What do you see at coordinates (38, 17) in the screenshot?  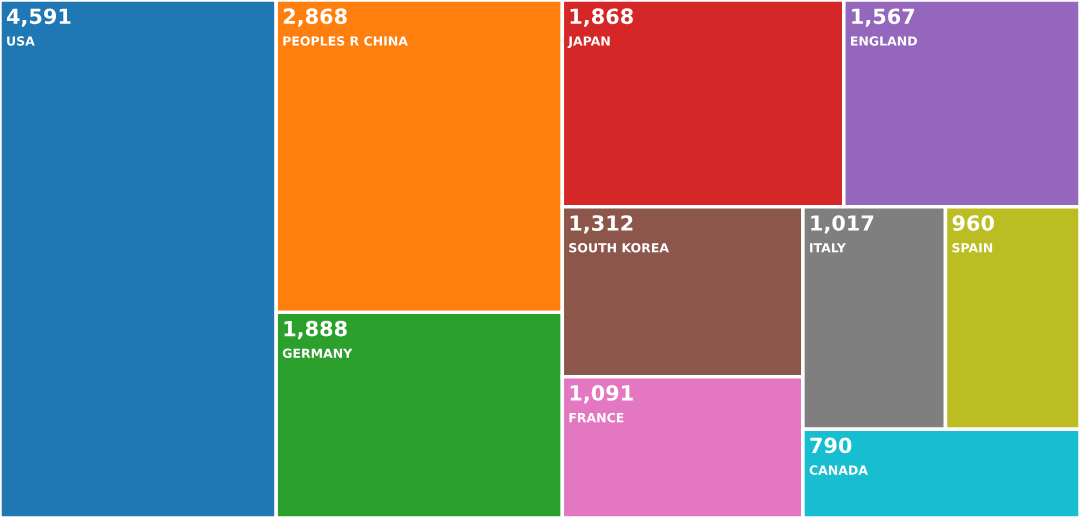 I see `data-label: 4,591` at bounding box center [38, 17].